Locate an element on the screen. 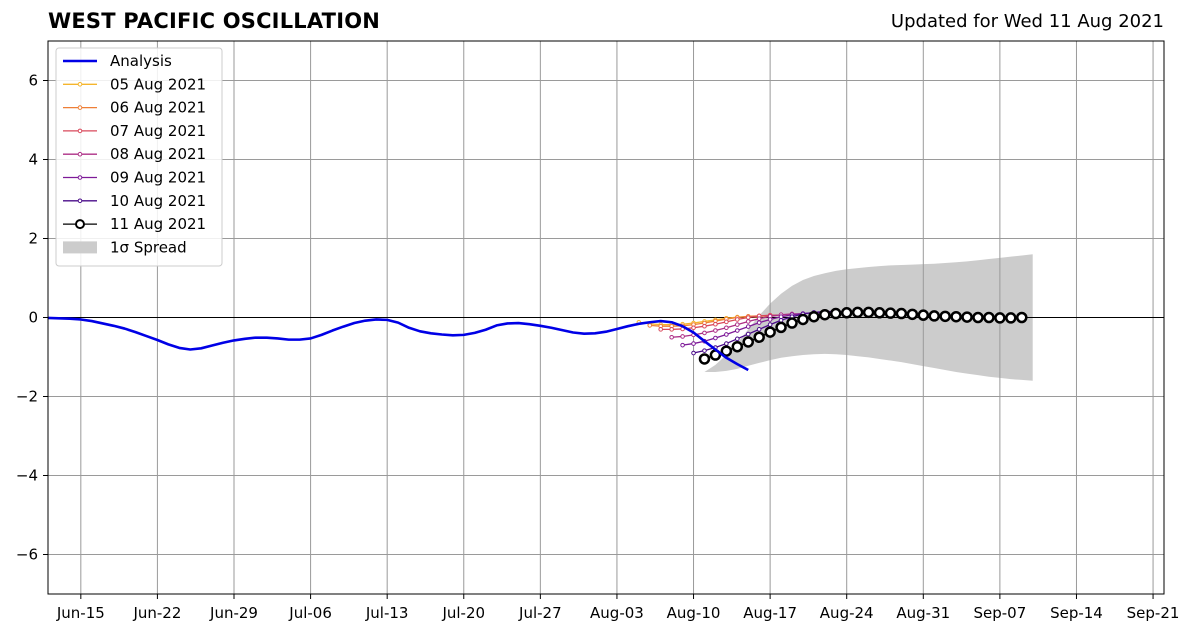  y-tick-label: −4 is located at coordinates (27, 476).